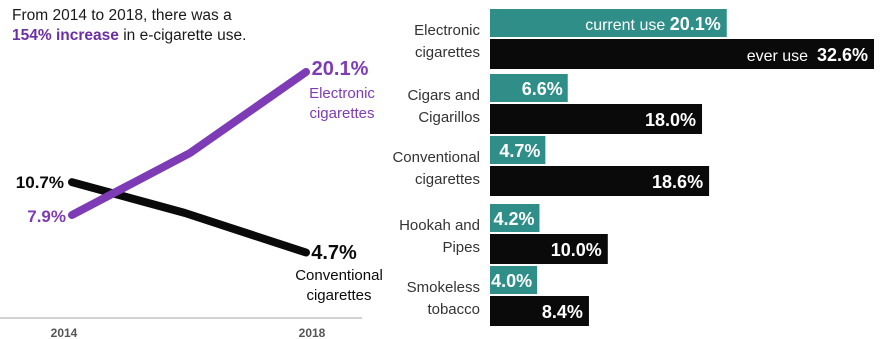 This screenshot has height=339, width=881. Describe the element at coordinates (340, 69) in the screenshot. I see `value-label-ecig-2018: 20.1%` at that location.